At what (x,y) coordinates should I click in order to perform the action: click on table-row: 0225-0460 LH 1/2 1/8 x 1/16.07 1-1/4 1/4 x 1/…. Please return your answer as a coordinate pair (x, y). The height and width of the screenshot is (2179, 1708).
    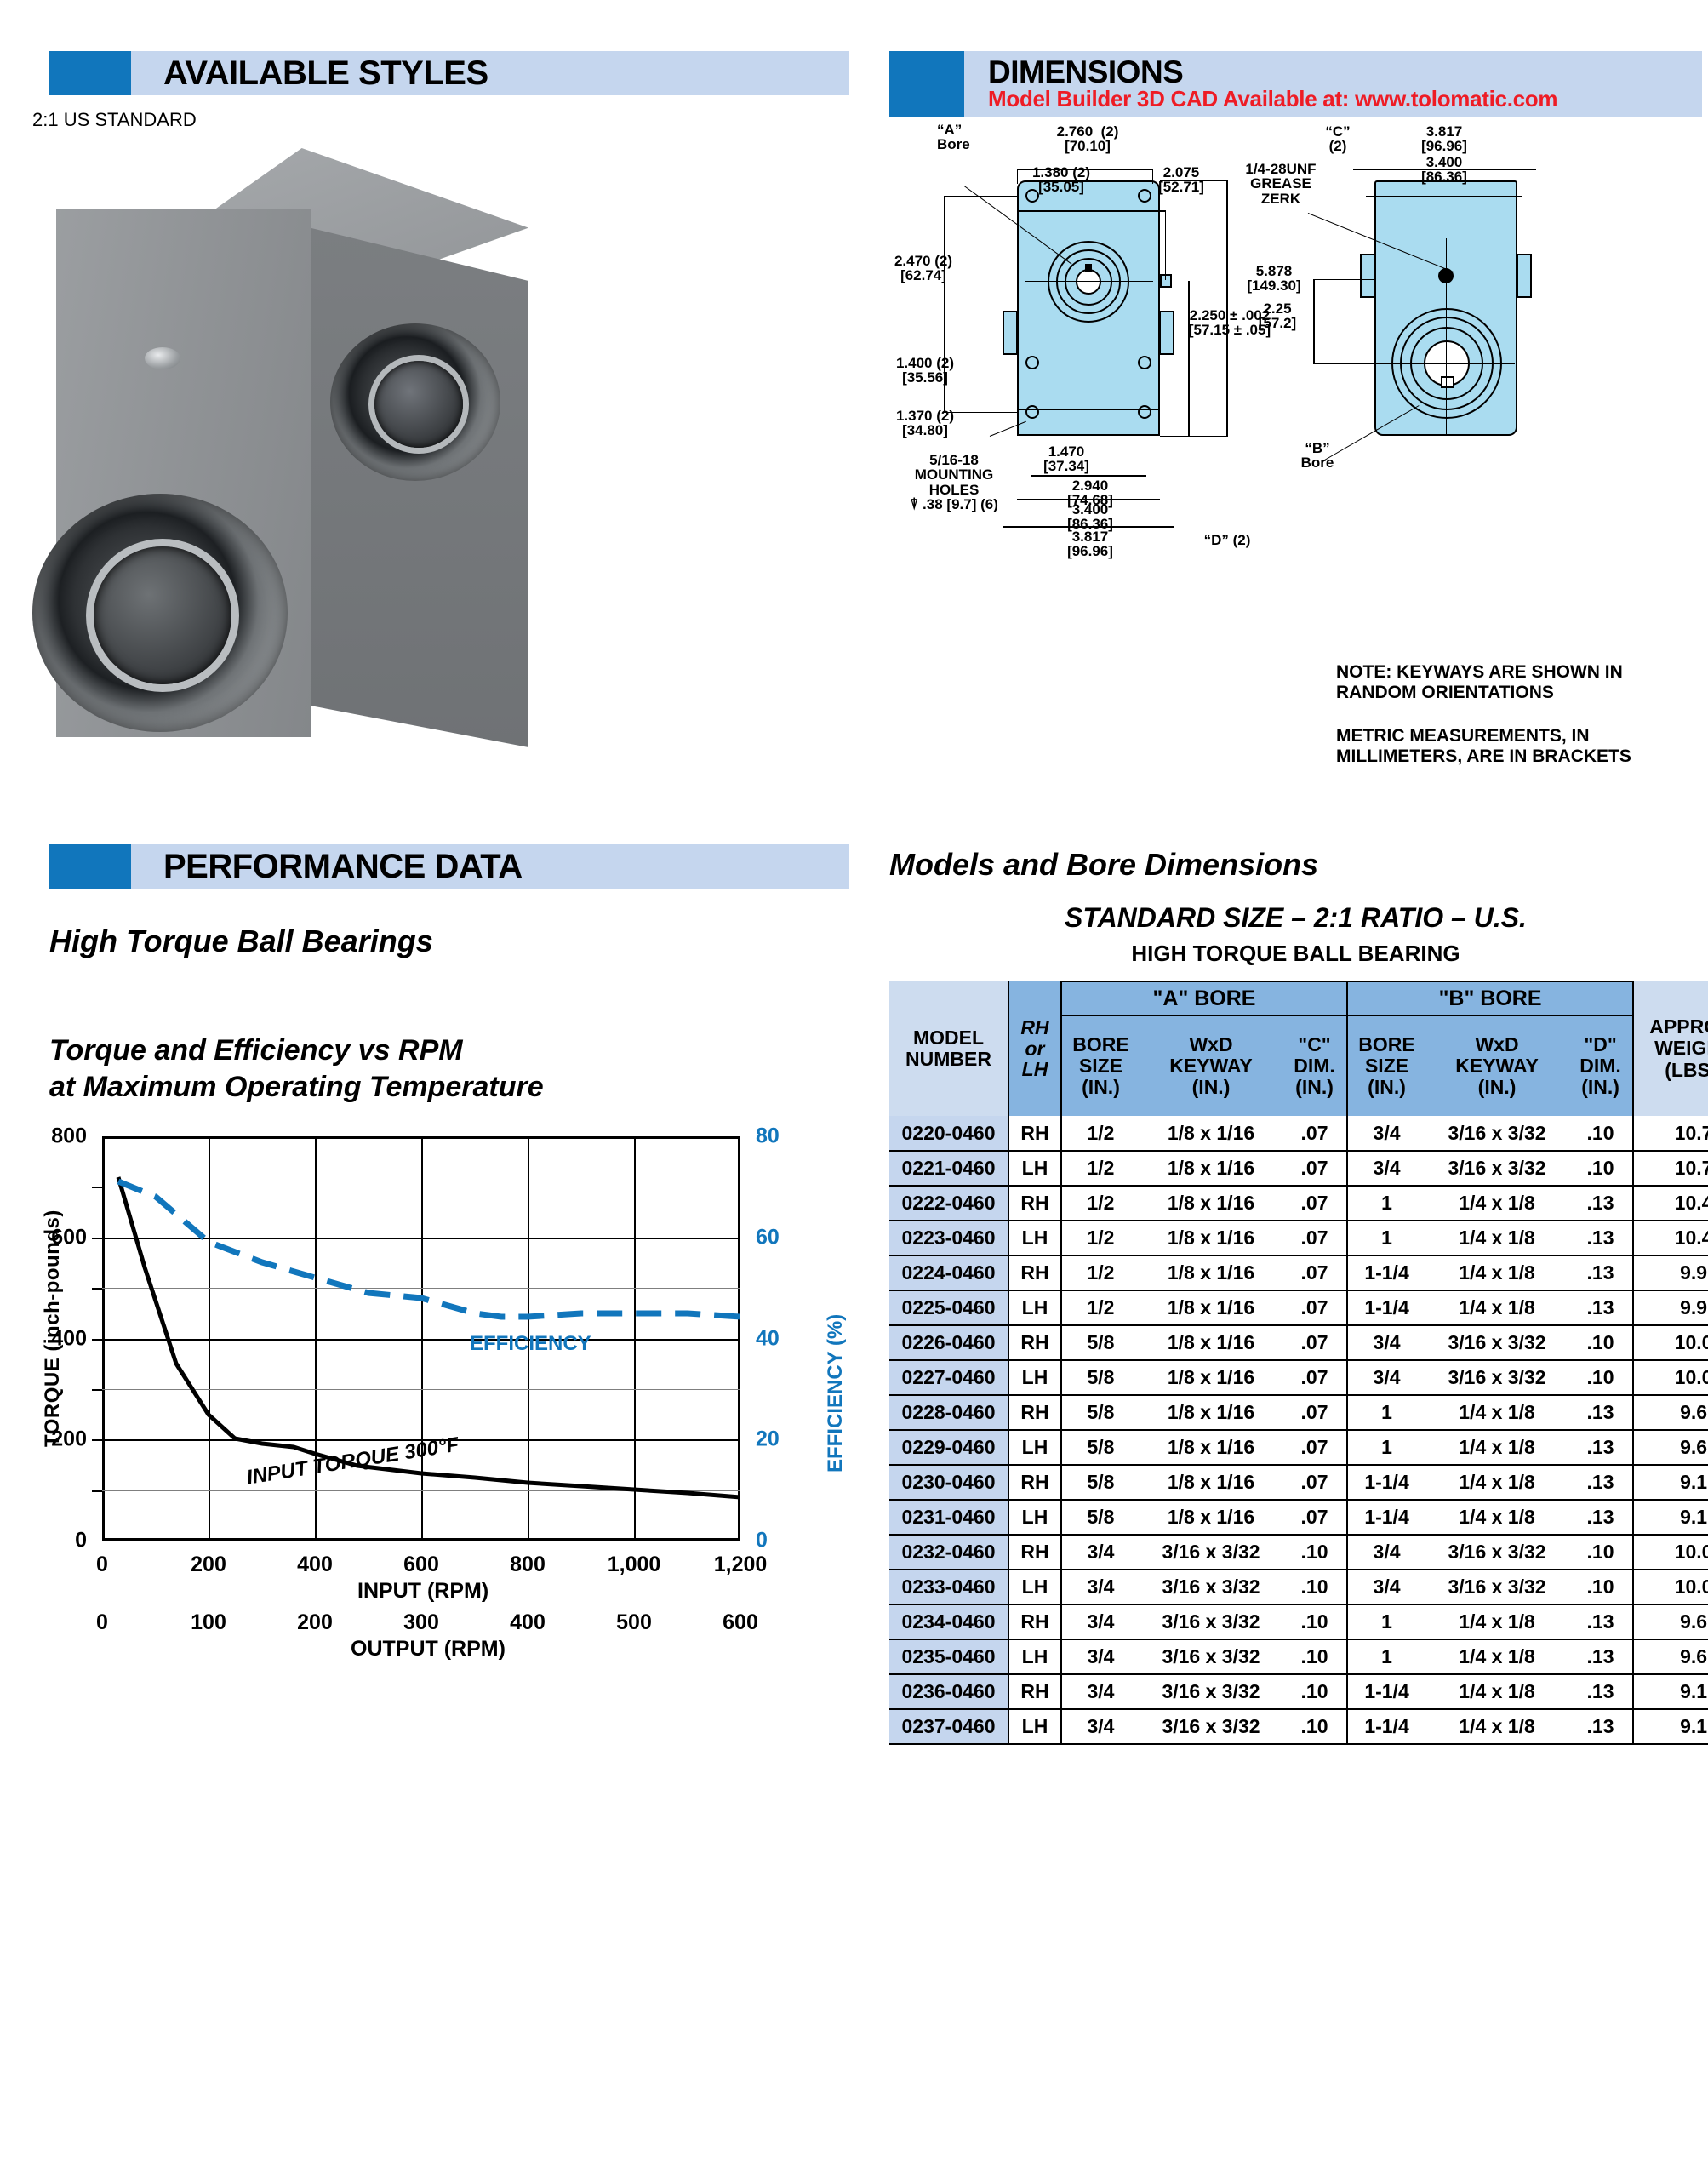
    Looking at the image, I should click on (1298, 1308).